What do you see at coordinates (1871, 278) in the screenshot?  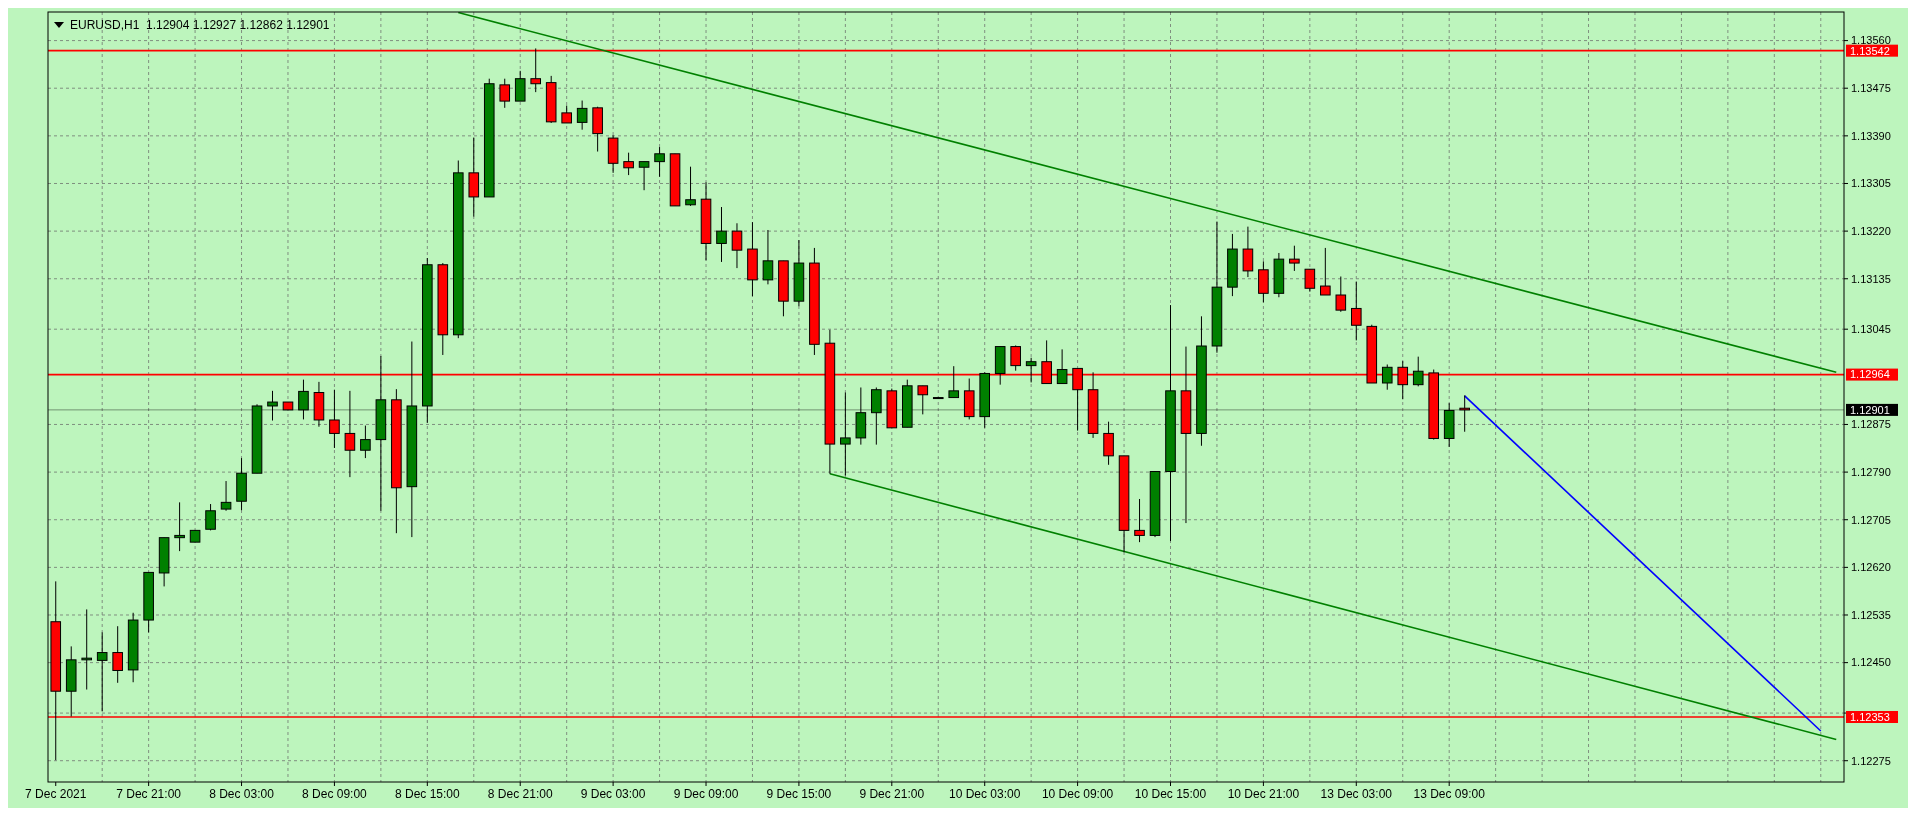 I see `y-tick-label: 1.13135` at bounding box center [1871, 278].